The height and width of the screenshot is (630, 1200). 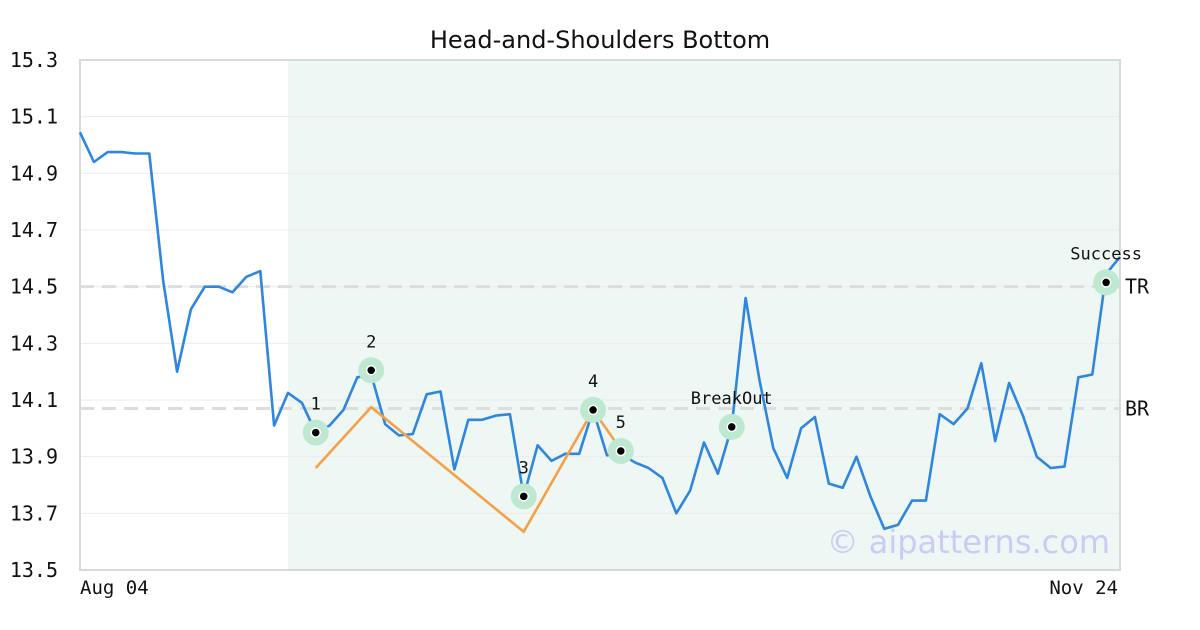 I want to click on x-tick-start: Aug 04, so click(x=114, y=588).